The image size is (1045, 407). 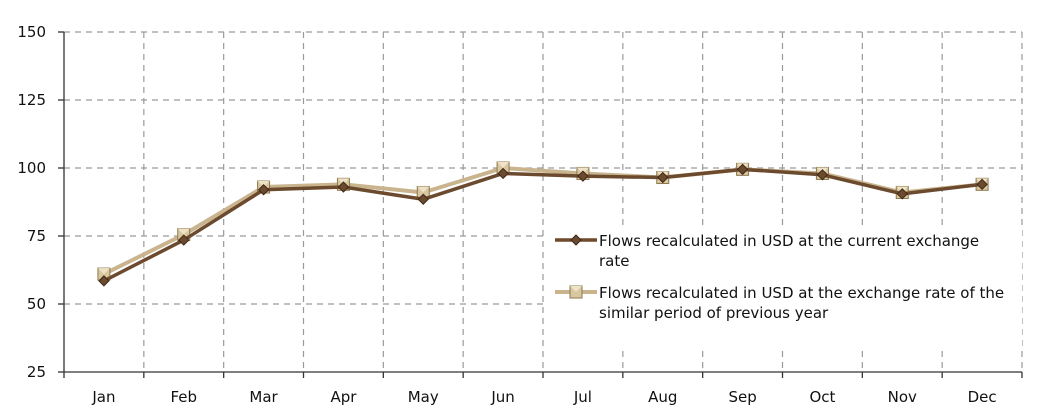 What do you see at coordinates (423, 397) in the screenshot?
I see `x-tick-label: May` at bounding box center [423, 397].